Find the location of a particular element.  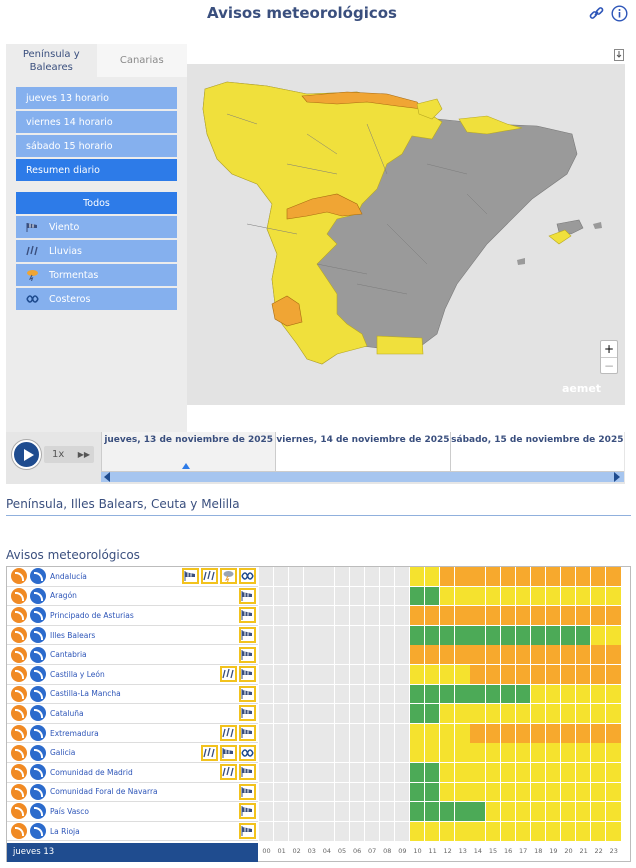

region-name-link: Castilla y León is located at coordinates (77, 674).